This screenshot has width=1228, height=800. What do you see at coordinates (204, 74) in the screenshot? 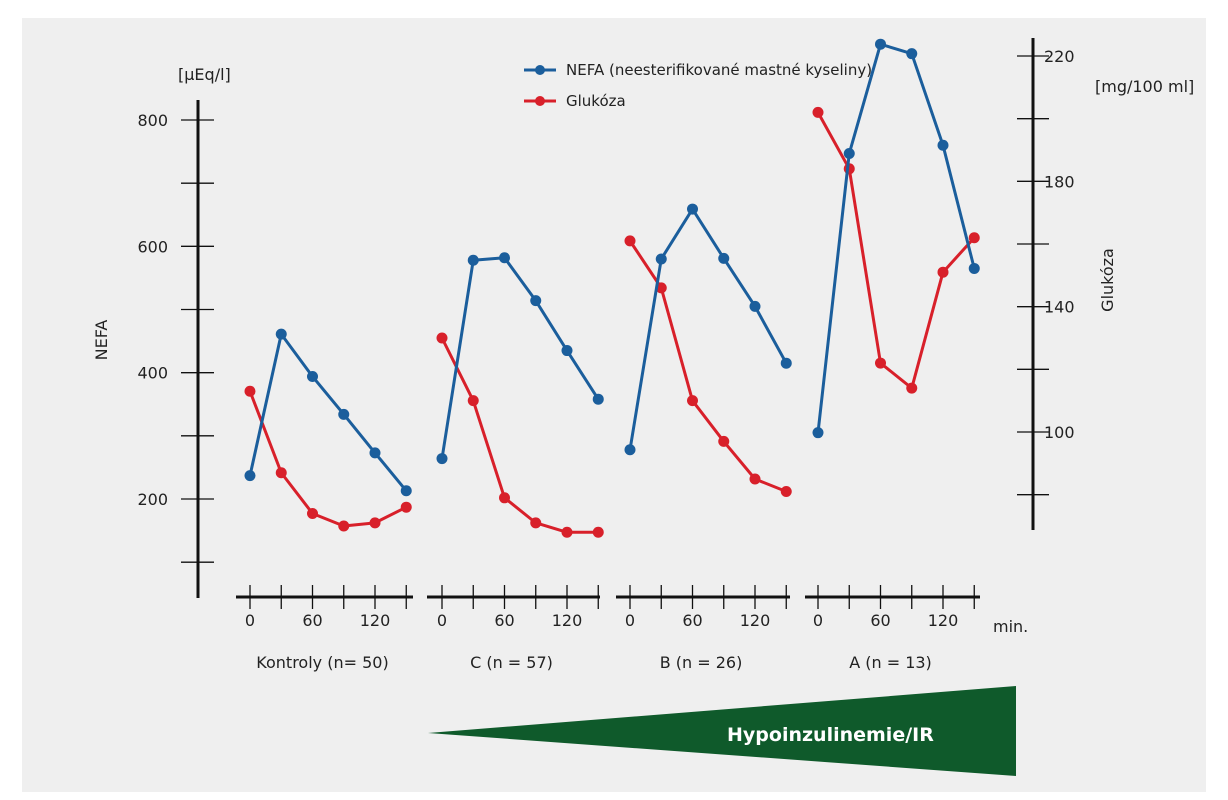
I see `left-y-unit: [µEq/l]` at bounding box center [204, 74].